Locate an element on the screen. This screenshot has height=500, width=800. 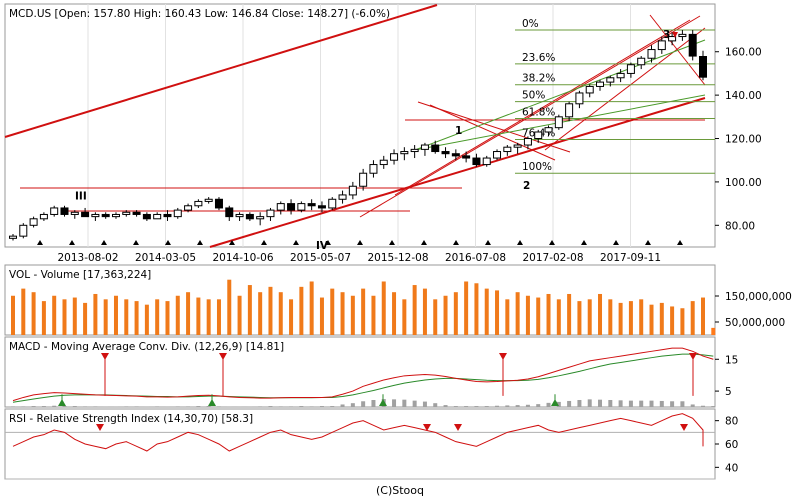
trend-line is located at coordinates (542, 107).